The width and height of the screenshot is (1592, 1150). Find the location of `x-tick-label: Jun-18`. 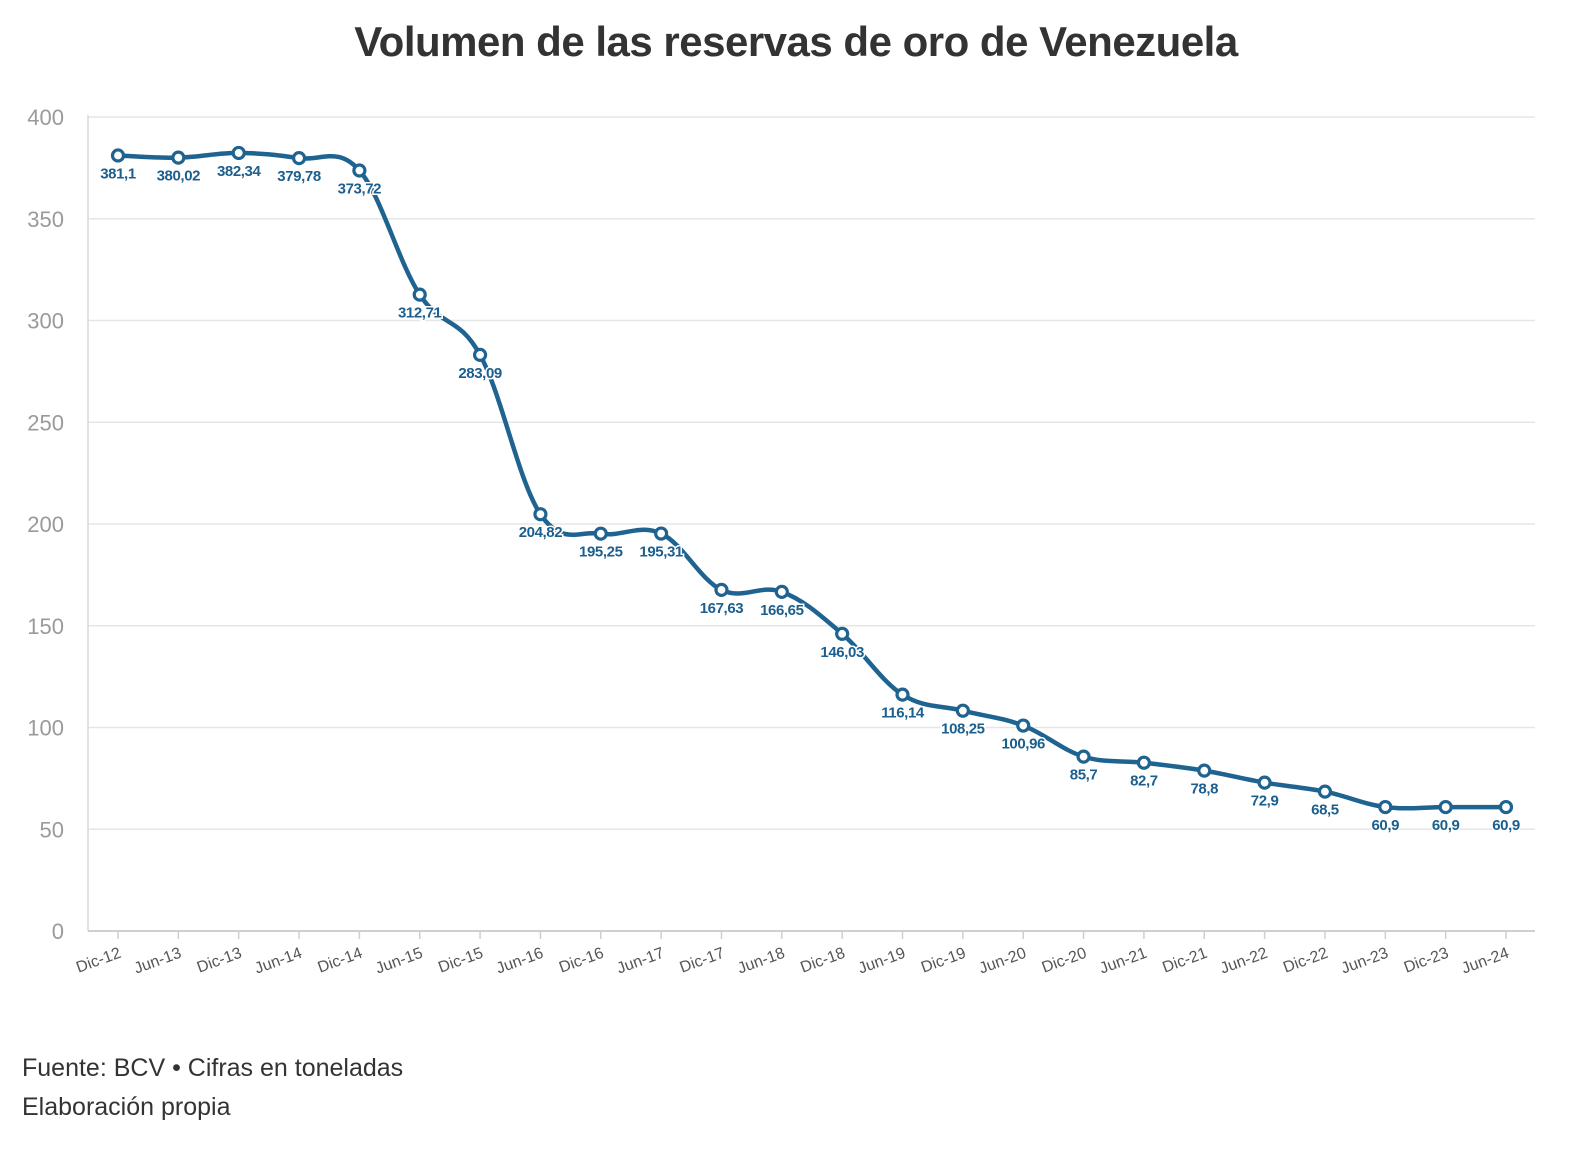

x-tick-label: Jun-18 is located at coordinates (761, 961).